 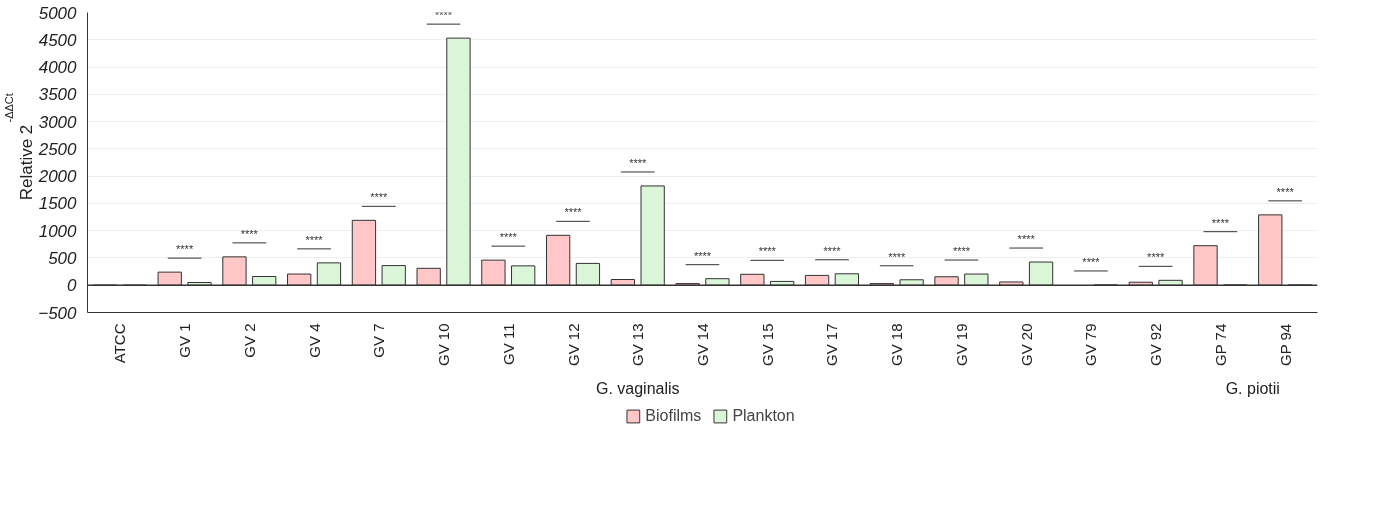 What do you see at coordinates (249, 340) in the screenshot?
I see `x-tick-label: GV 2` at bounding box center [249, 340].